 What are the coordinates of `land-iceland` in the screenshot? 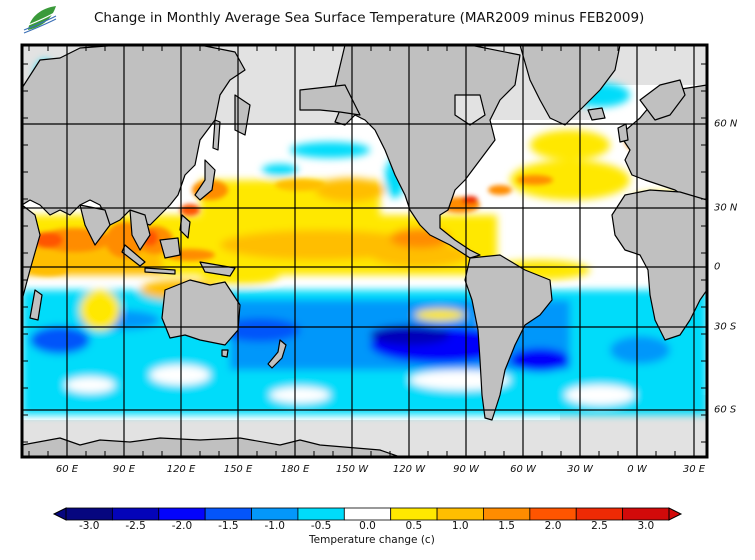 It's located at (596, 114).